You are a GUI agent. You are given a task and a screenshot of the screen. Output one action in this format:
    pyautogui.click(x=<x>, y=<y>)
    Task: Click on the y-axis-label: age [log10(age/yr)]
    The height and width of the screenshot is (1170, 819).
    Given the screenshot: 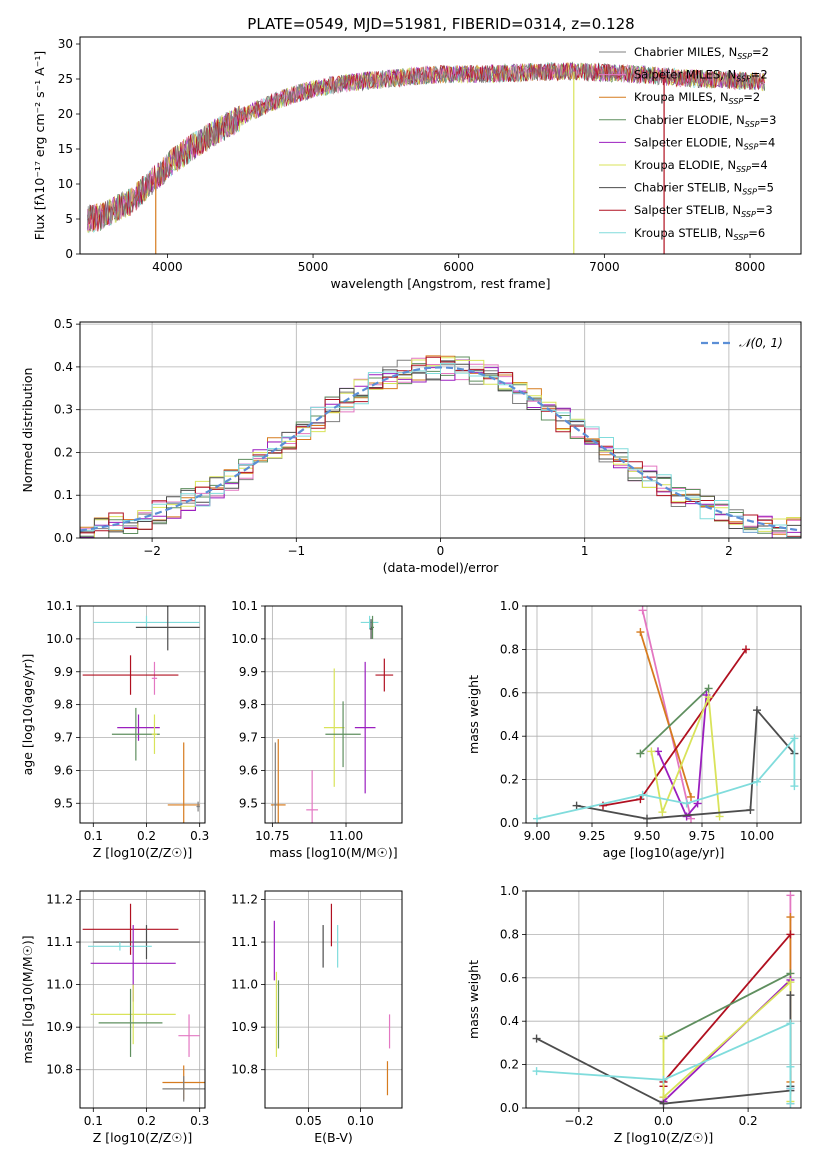 What is the action you would take?
    pyautogui.click(x=27, y=715)
    